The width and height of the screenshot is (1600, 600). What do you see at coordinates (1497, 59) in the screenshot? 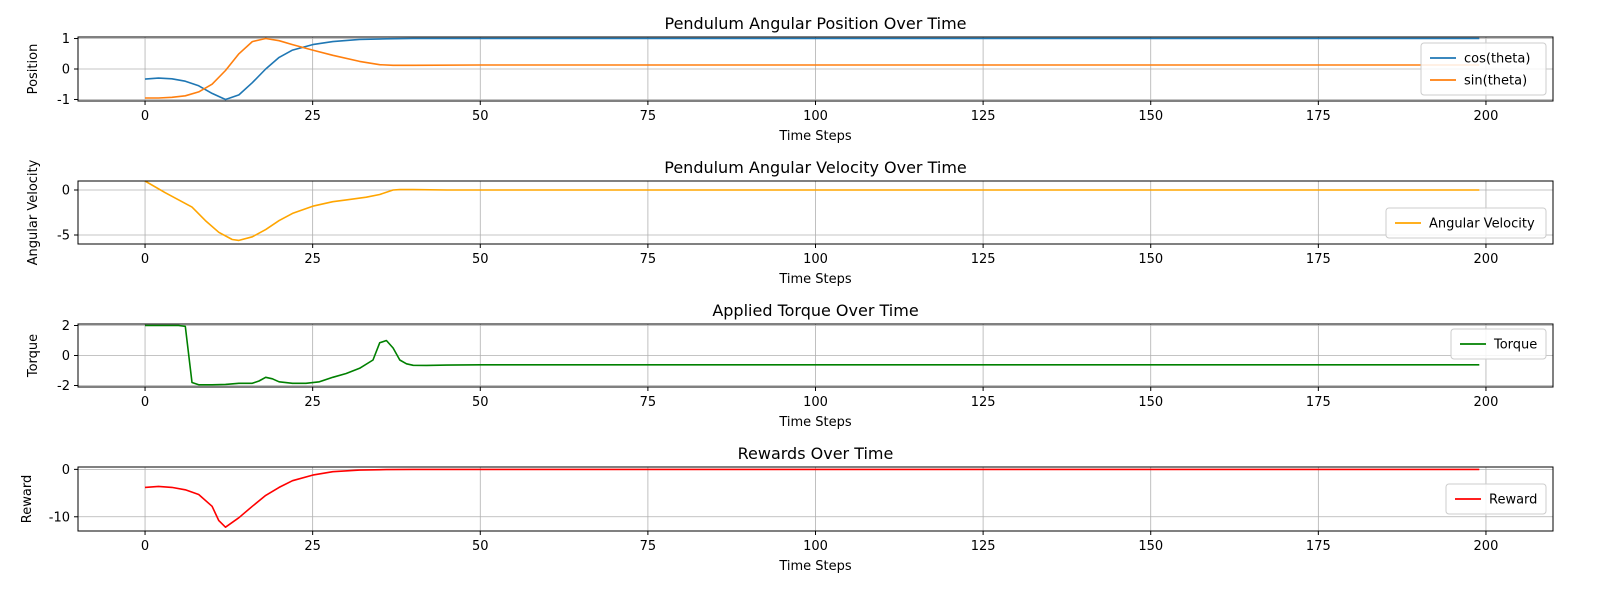
I see `legend-label: cos(theta)` at bounding box center [1497, 59].